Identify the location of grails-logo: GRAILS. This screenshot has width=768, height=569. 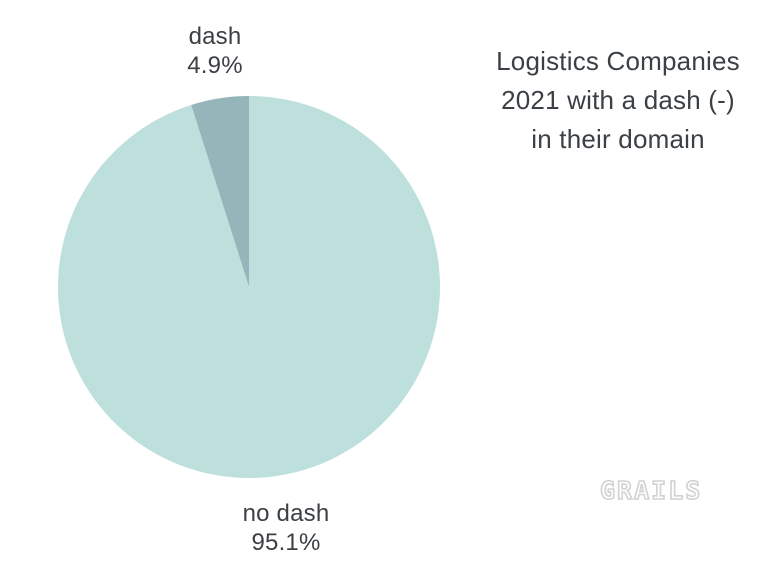
(650, 491).